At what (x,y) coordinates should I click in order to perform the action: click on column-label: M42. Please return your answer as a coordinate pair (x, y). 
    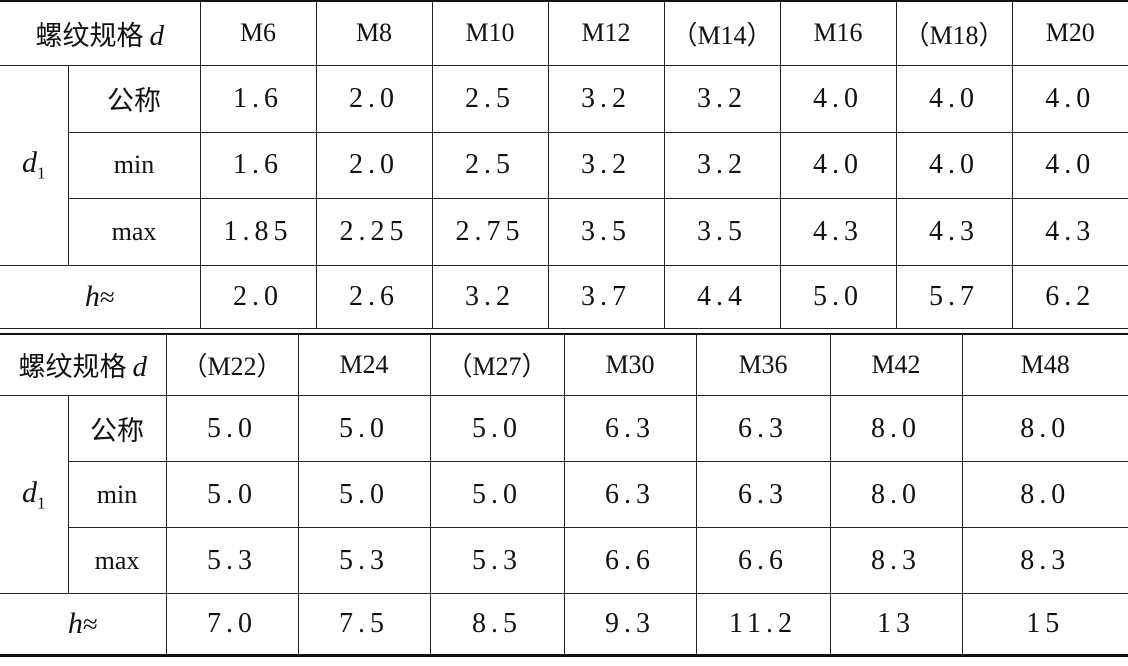
    Looking at the image, I should click on (896, 364).